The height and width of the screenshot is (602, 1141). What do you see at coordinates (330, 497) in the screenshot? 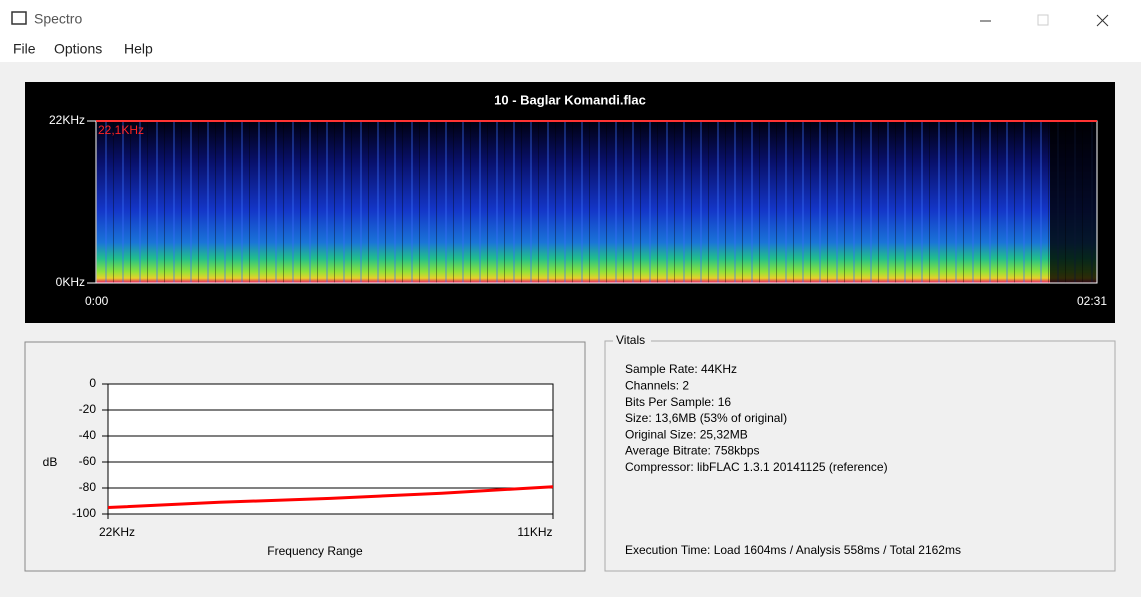
I see `data-line` at bounding box center [330, 497].